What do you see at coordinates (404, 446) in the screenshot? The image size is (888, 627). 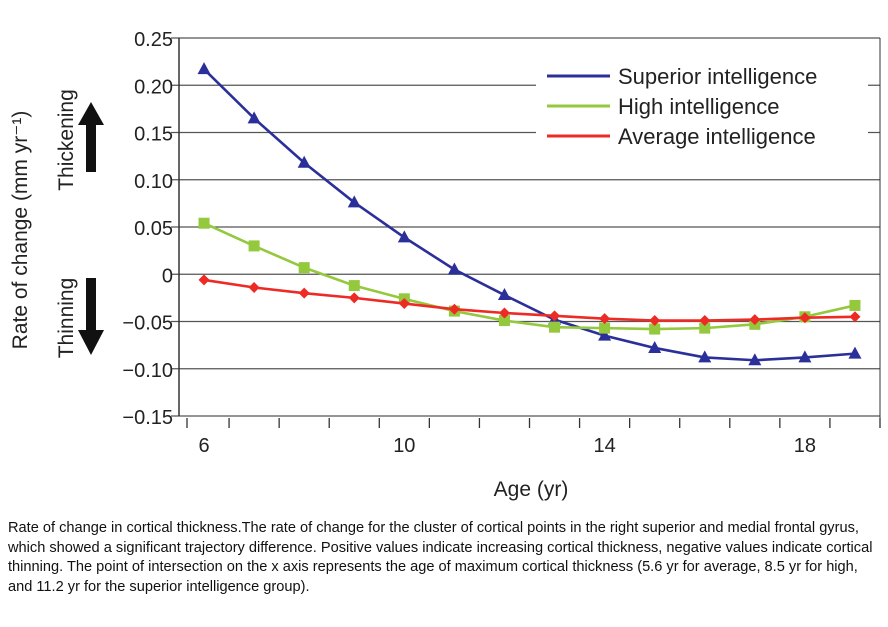 I see `x-tick-label: 10` at bounding box center [404, 446].